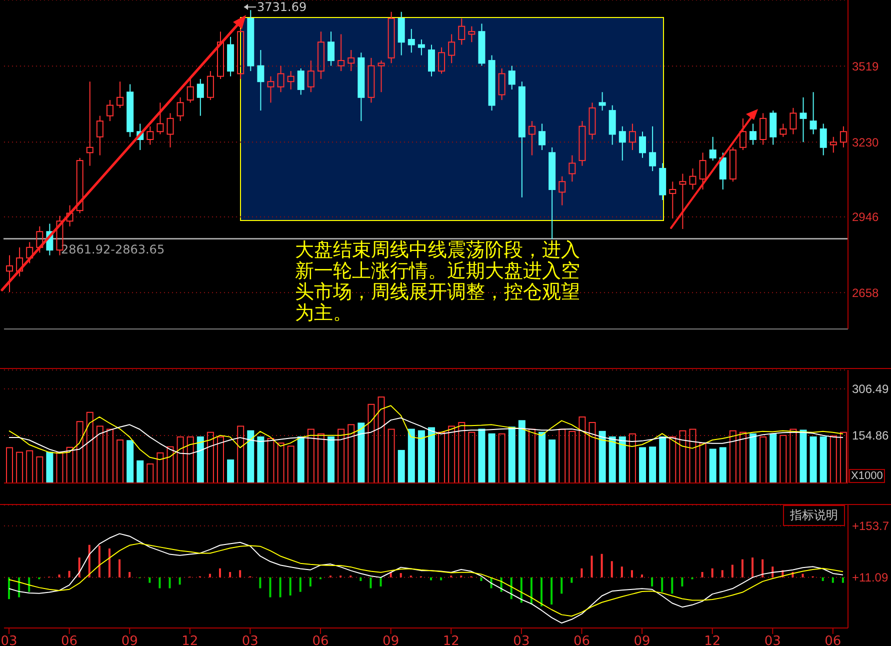 Image resolution: width=891 pixels, height=646 pixels. What do you see at coordinates (866, 66) in the screenshot?
I see `y-tick-label: 3519` at bounding box center [866, 66].